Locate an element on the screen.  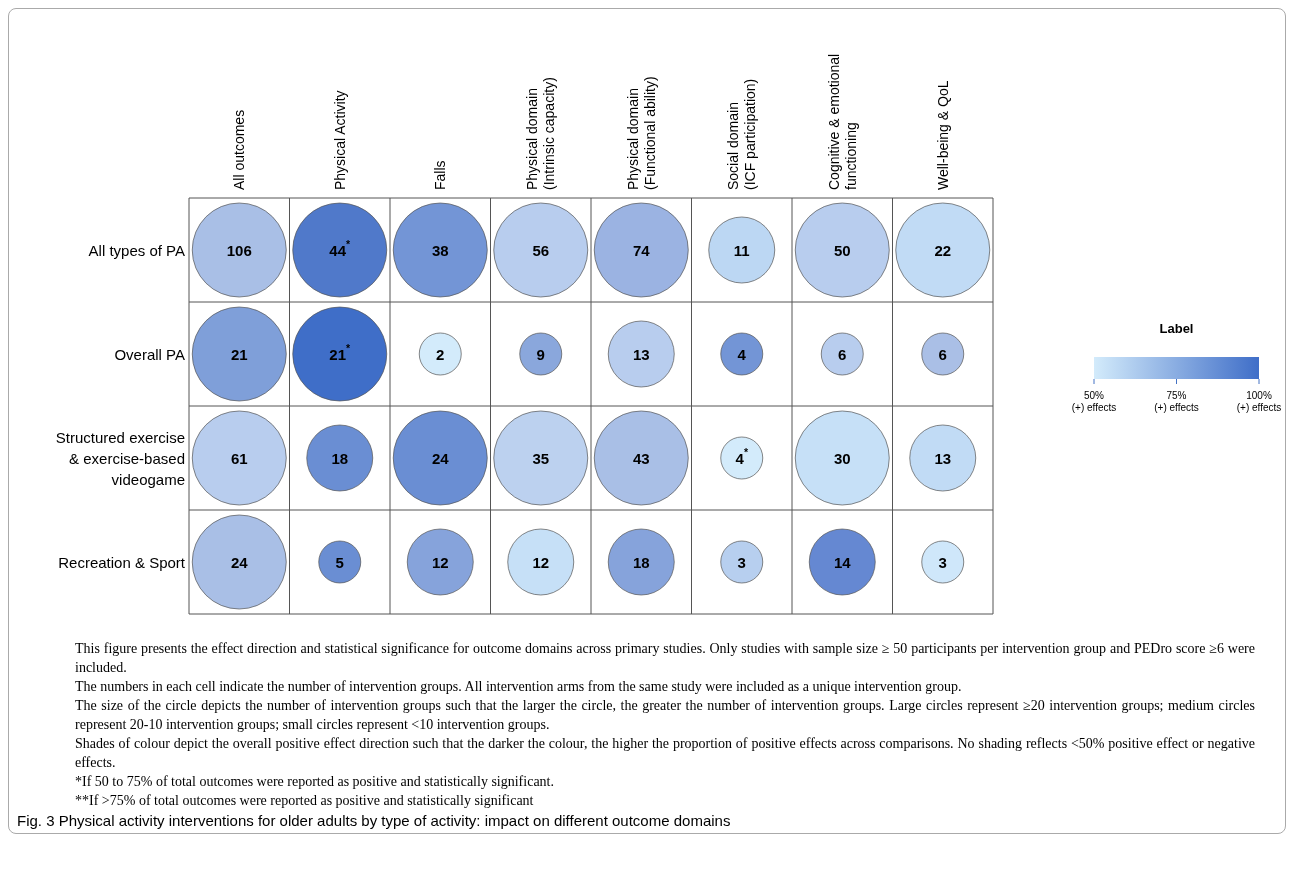
x-tick-label: Falls is located at coordinates (440, 175).